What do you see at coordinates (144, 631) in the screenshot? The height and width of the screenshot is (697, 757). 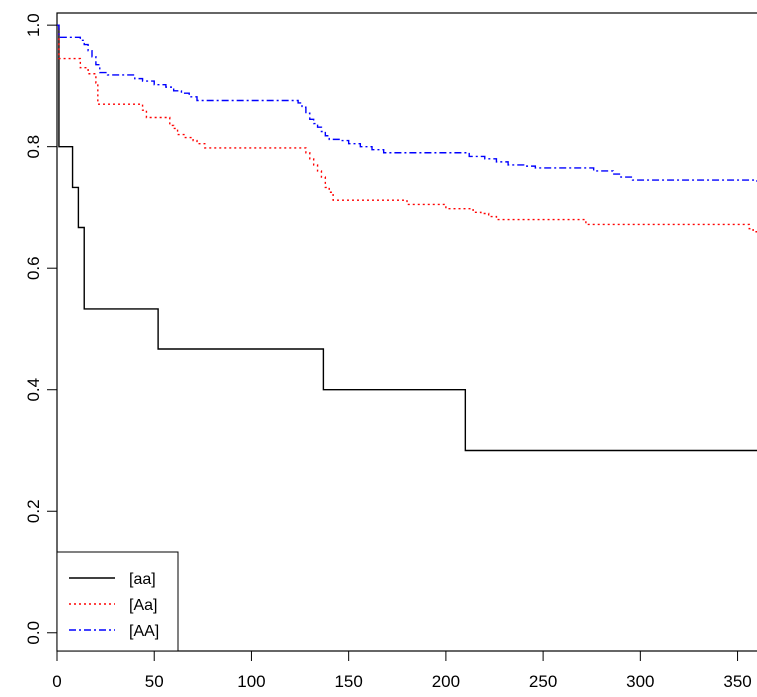 I see `legend-label-2: [AA]` at bounding box center [144, 631].